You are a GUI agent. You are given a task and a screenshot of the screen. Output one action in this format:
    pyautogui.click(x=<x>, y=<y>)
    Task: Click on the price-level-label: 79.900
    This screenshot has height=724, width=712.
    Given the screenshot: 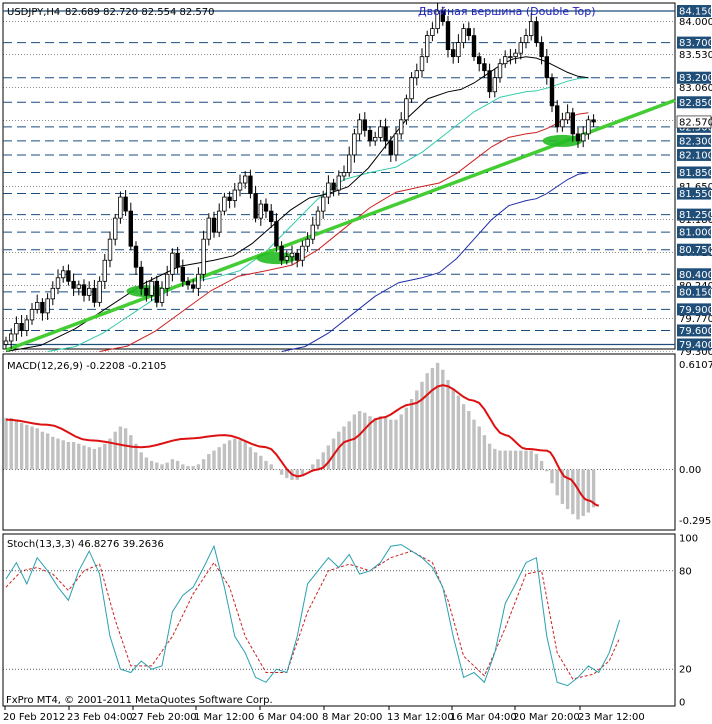 What is the action you would take?
    pyautogui.click(x=695, y=310)
    